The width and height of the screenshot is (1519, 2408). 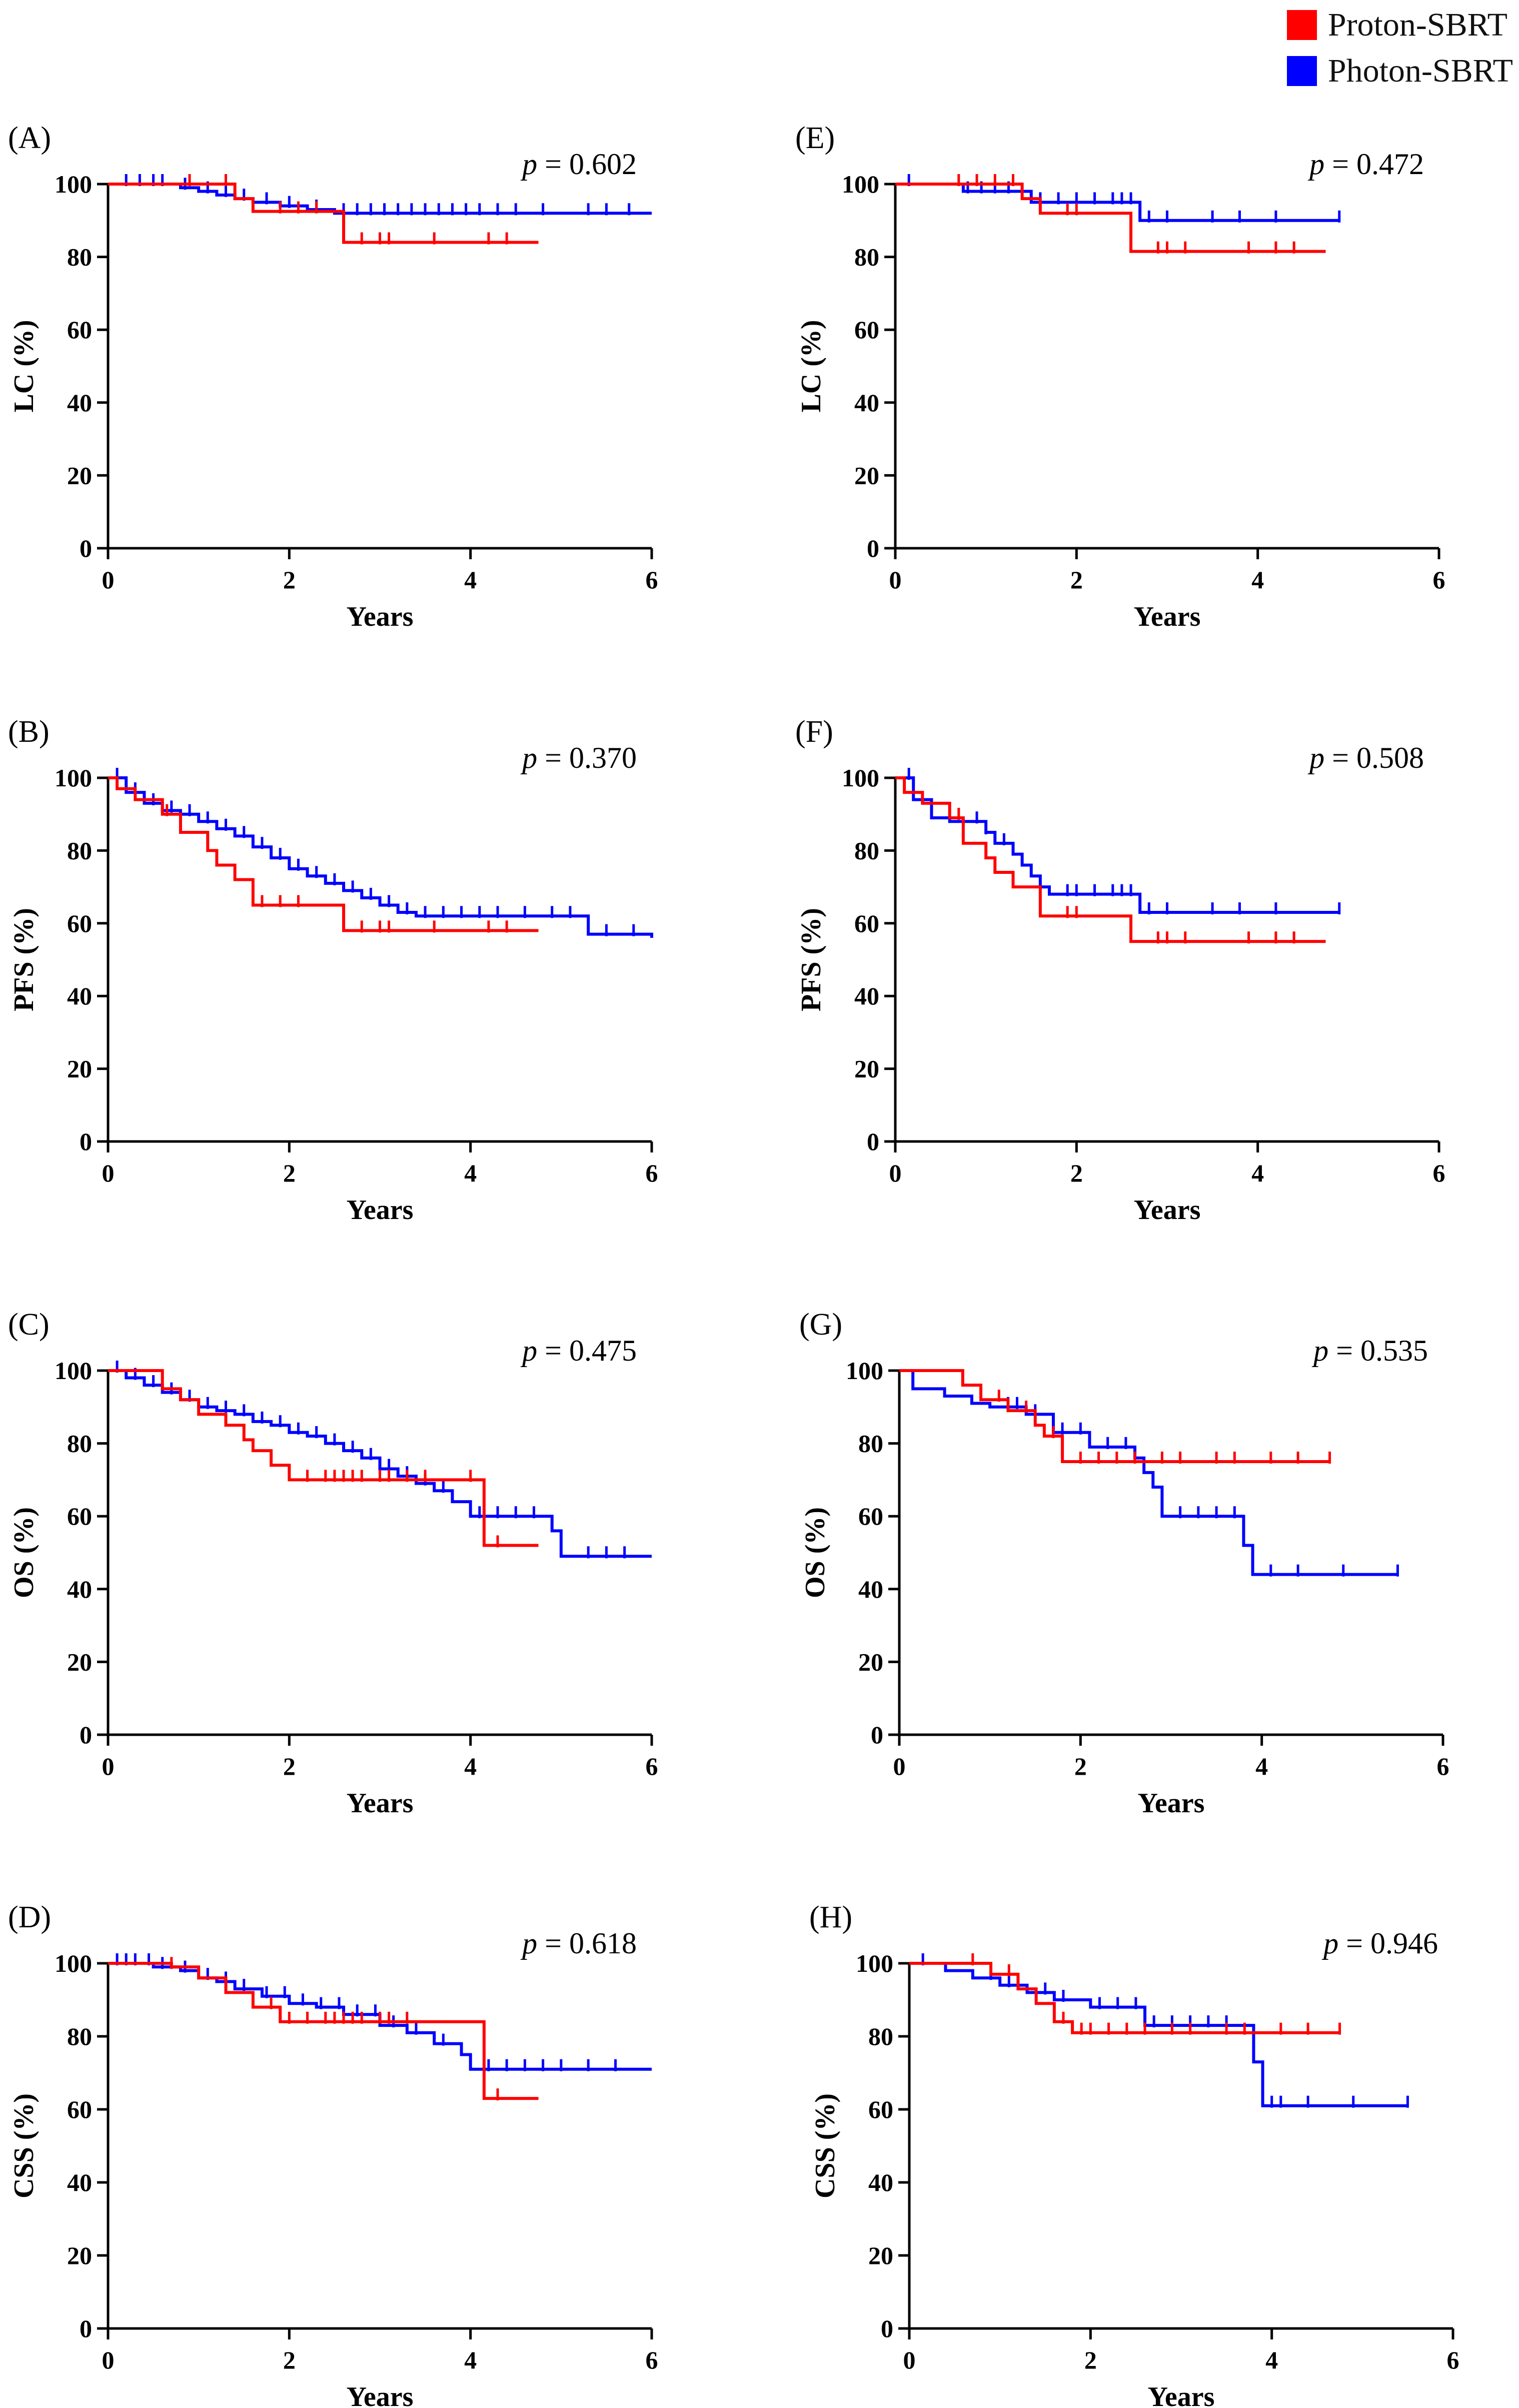 I want to click on panel-g: (G) p = 0.535 0 20 40 60 80 100 0 2 4 6 Years OS (%), so click(x=1124, y=1563).